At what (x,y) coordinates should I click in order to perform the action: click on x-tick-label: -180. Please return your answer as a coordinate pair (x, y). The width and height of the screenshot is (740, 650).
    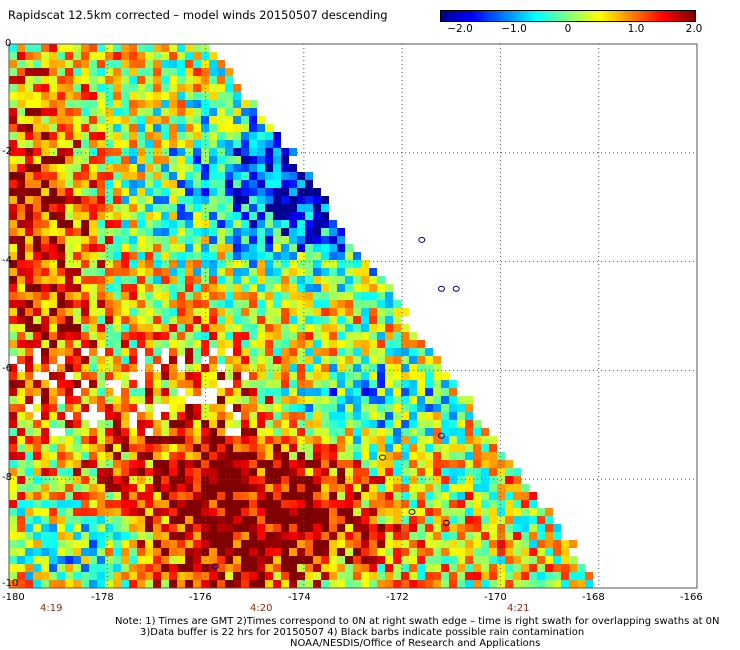
    Looking at the image, I should click on (13, 597).